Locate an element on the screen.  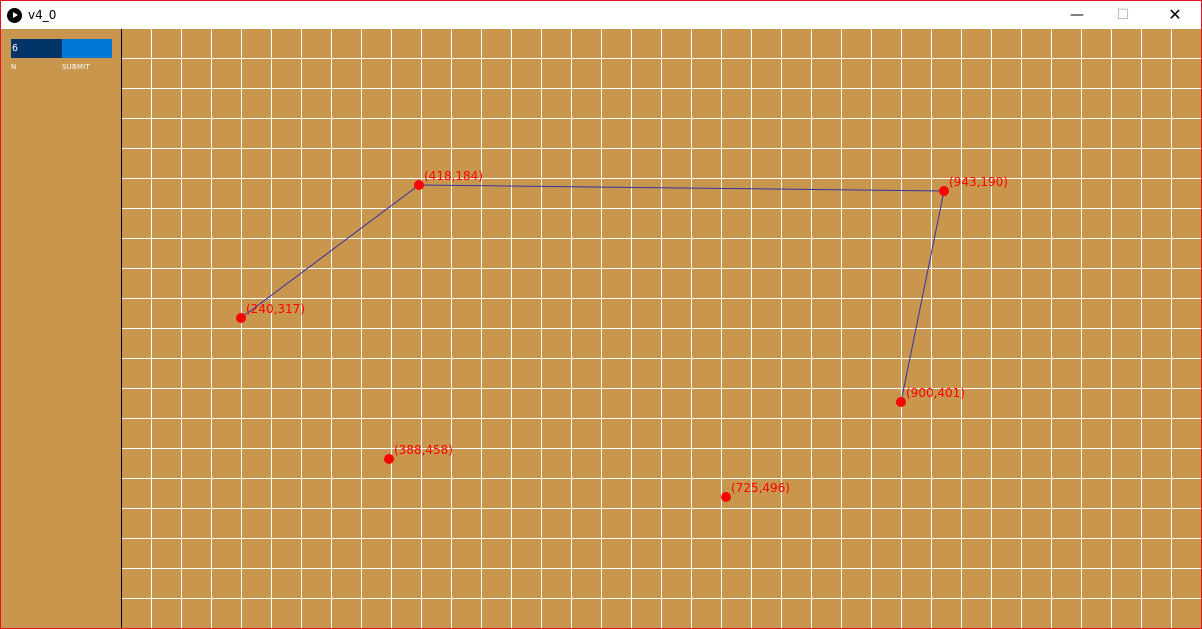
control-panel: 6 N SUBMIT is located at coordinates (61, 328).